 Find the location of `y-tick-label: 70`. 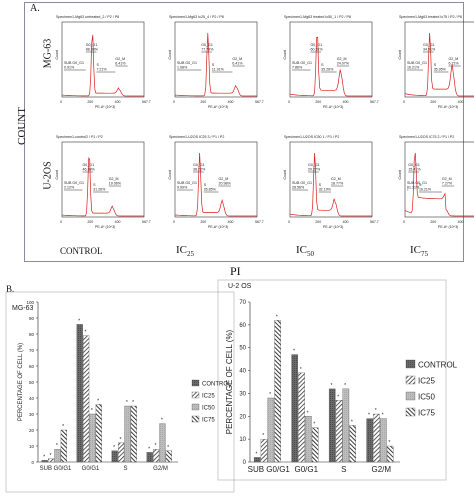

y-tick-label: 70 is located at coordinates (32, 350).